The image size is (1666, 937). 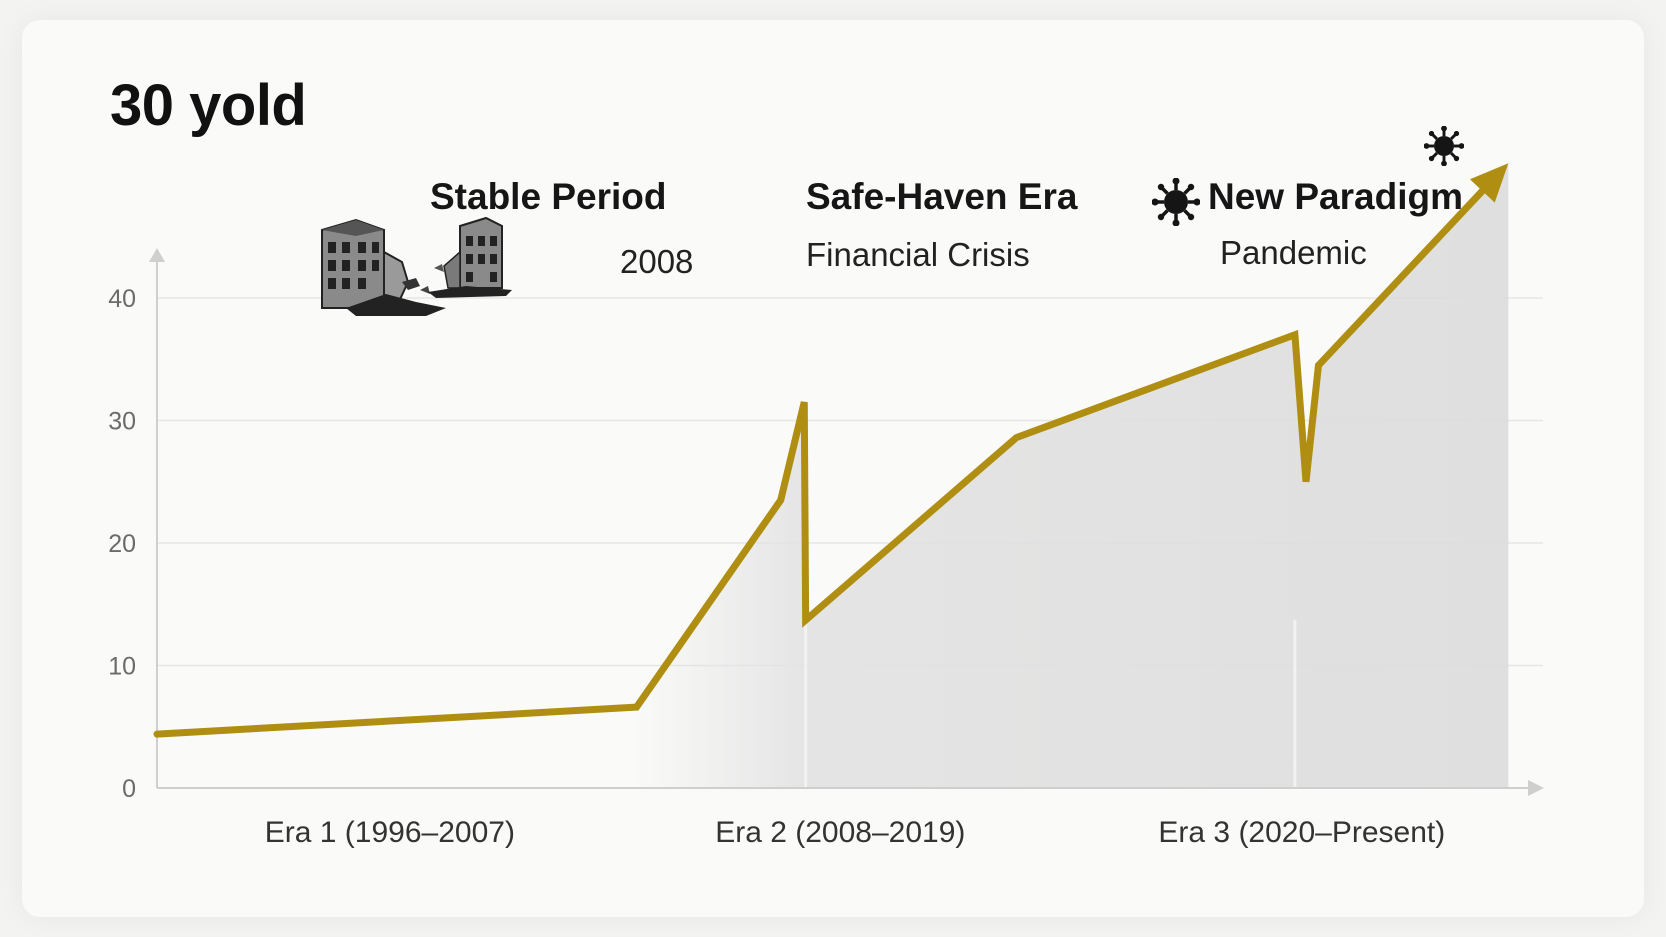 What do you see at coordinates (208, 105) in the screenshot?
I see `page-title: 30 yold` at bounding box center [208, 105].